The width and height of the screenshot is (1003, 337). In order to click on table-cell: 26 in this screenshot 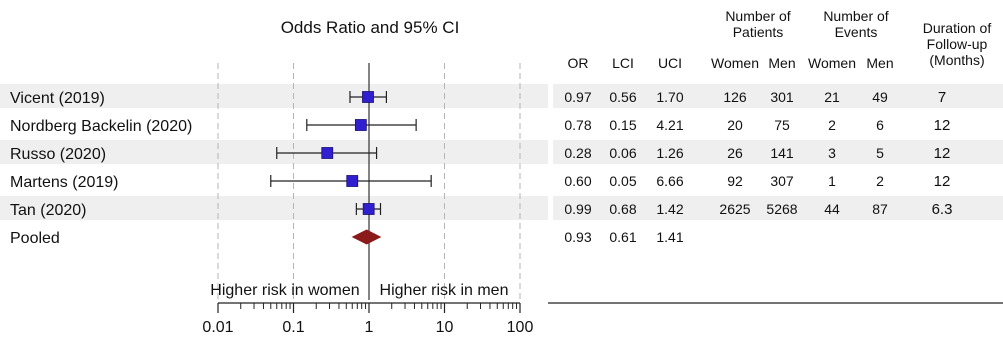, I will do `click(735, 153)`.